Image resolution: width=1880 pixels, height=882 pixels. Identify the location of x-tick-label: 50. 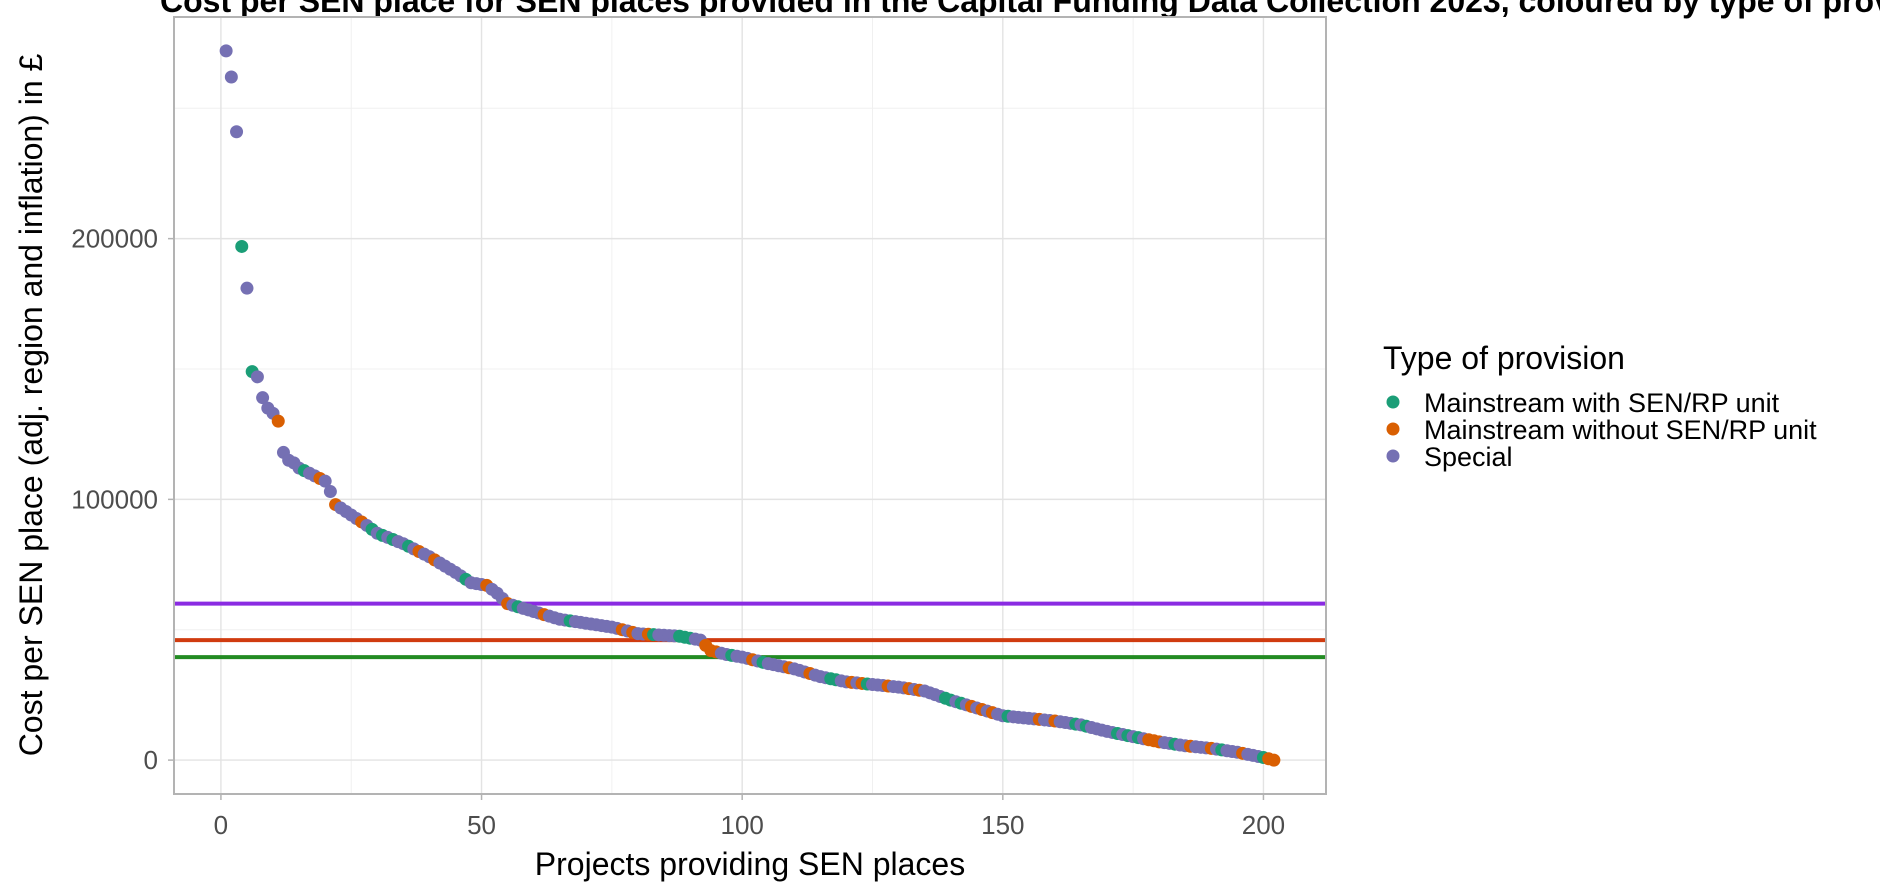
(481, 825).